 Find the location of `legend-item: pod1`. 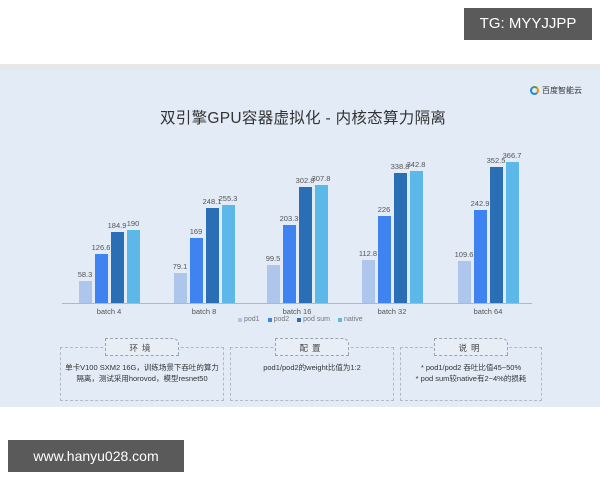

legend-item: pod1 is located at coordinates (249, 319).